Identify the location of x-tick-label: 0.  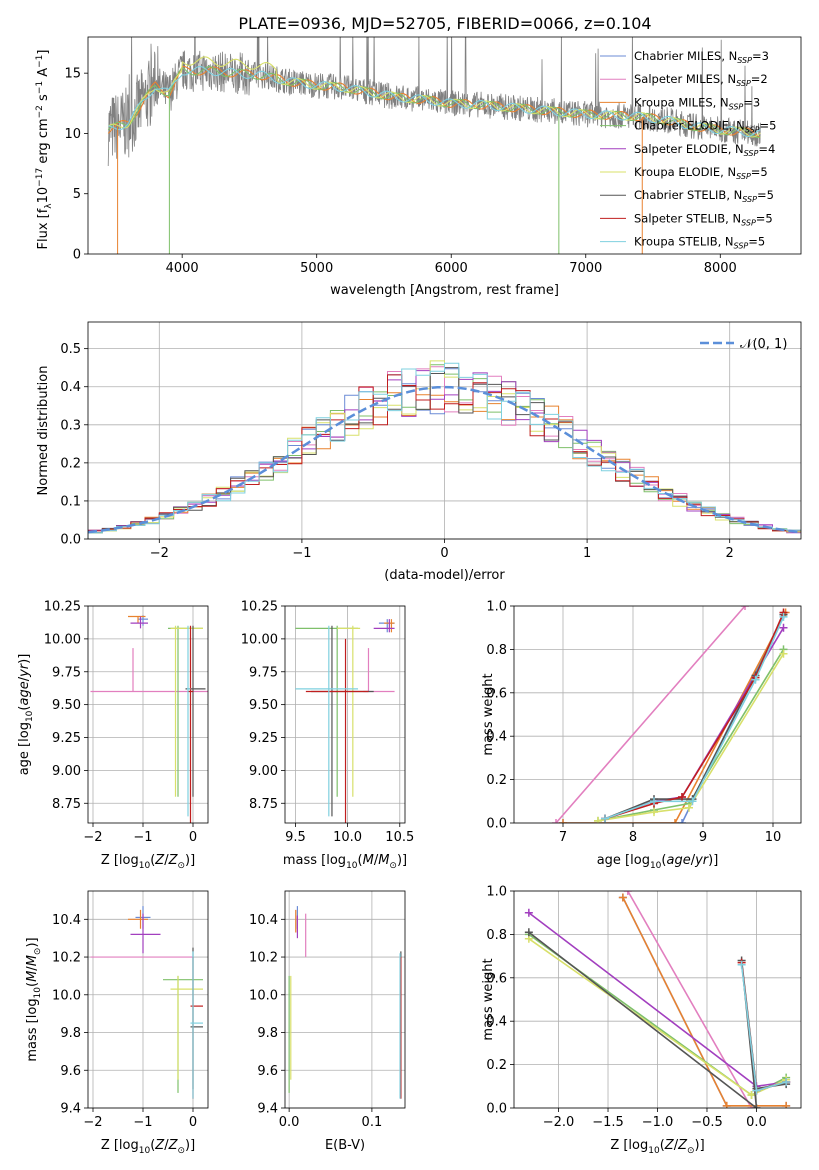
(193, 1122).